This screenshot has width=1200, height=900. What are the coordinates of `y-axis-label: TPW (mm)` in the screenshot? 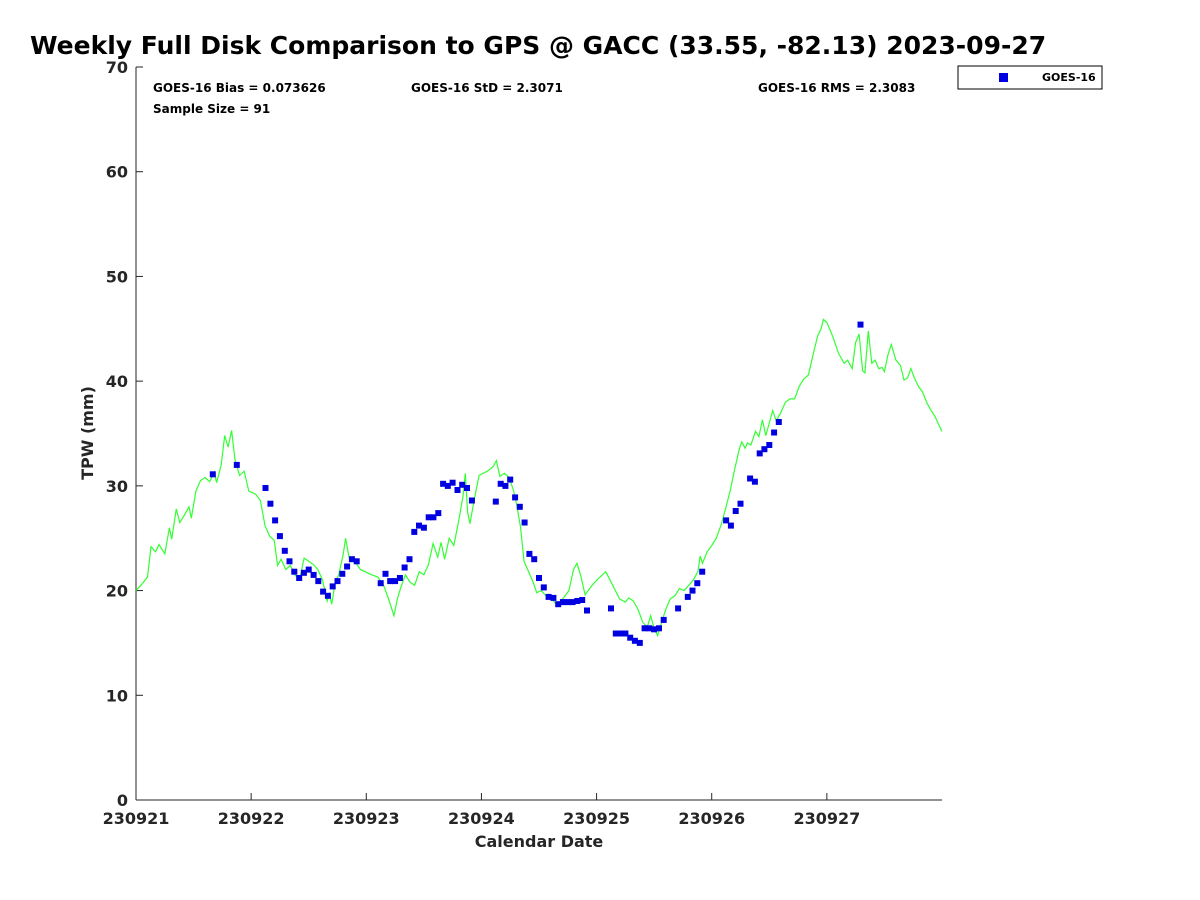 It's located at (87, 433).